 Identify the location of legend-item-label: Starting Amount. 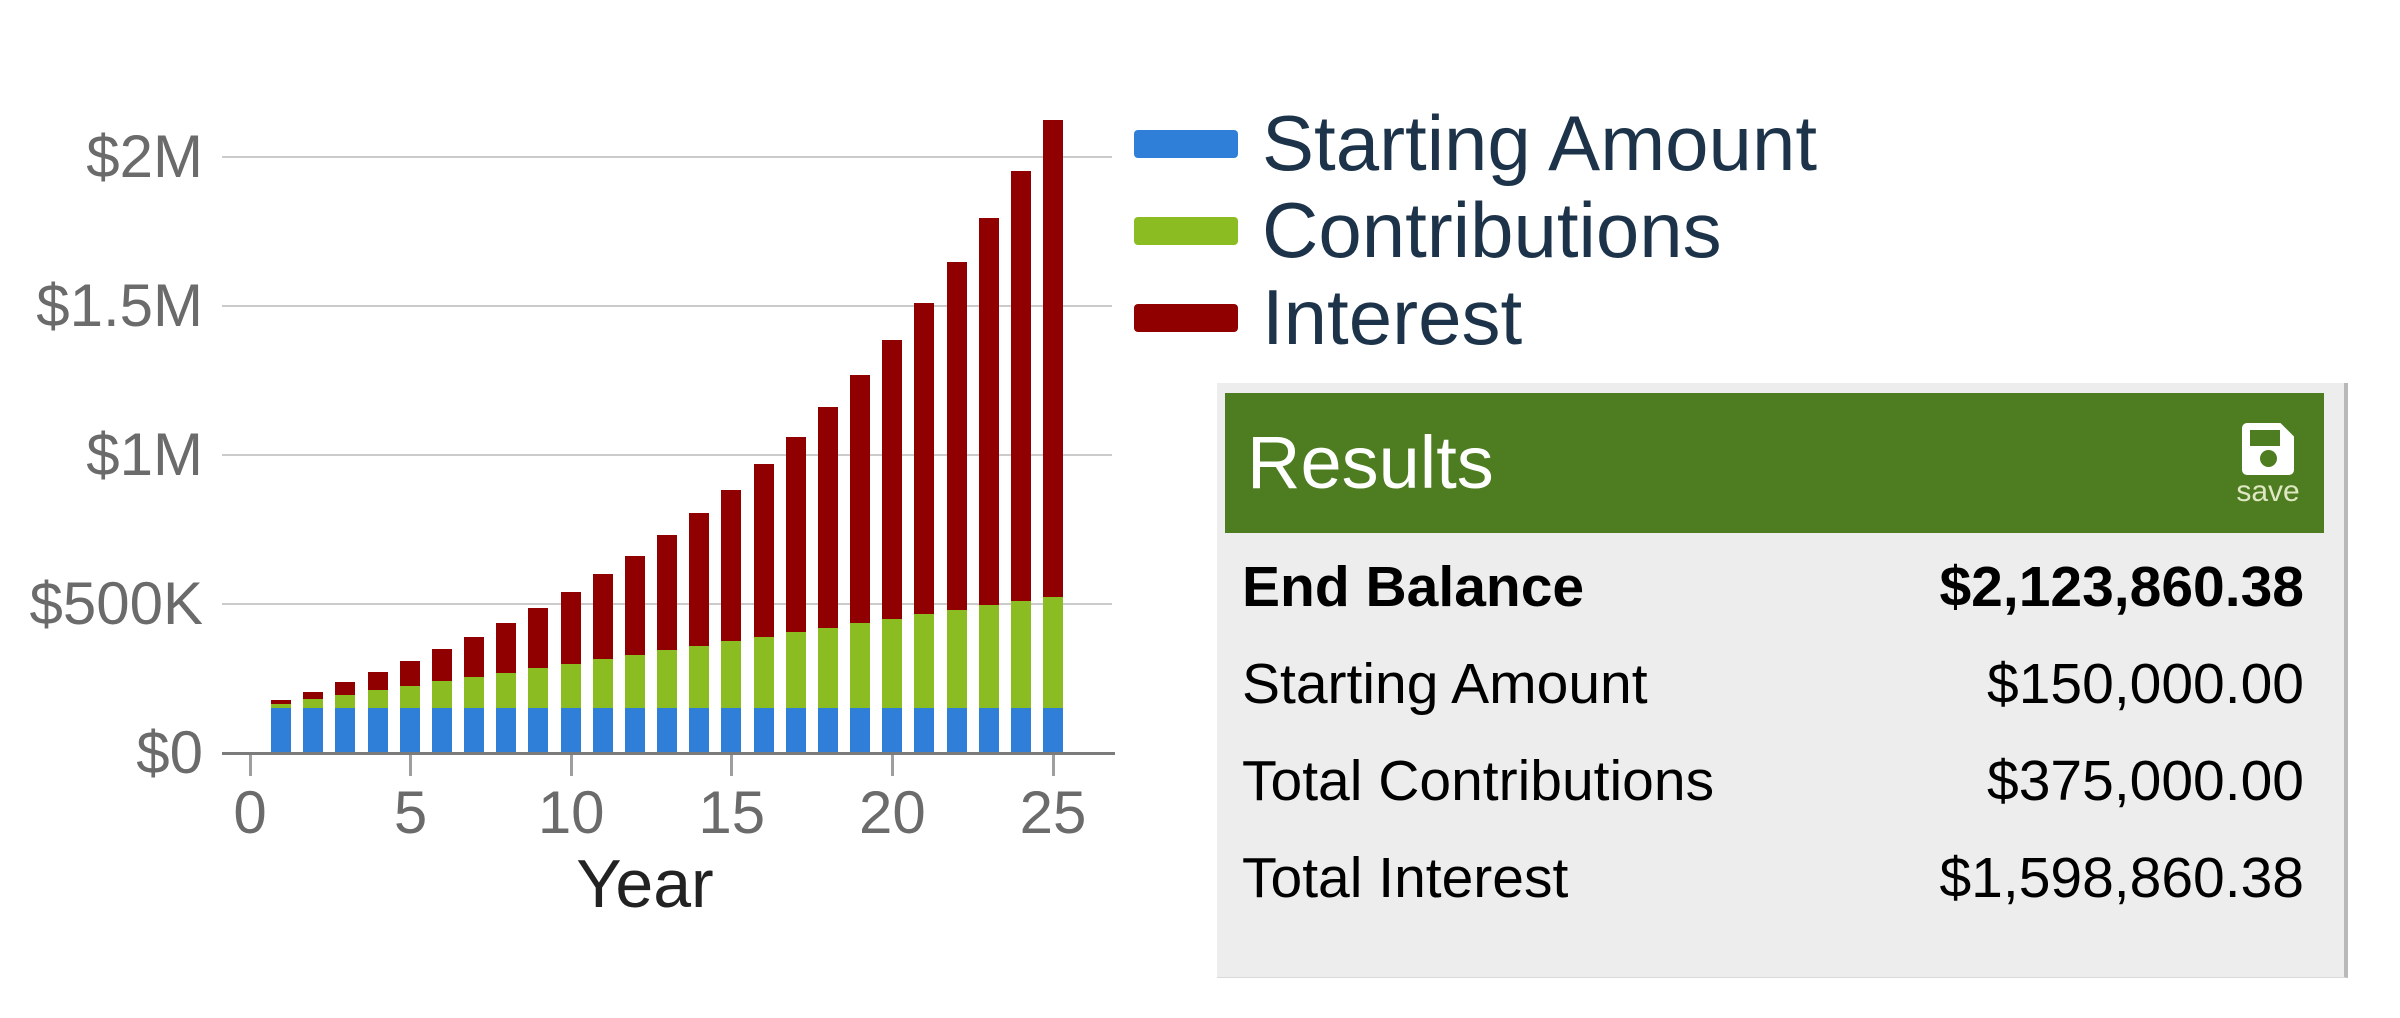
(1539, 143).